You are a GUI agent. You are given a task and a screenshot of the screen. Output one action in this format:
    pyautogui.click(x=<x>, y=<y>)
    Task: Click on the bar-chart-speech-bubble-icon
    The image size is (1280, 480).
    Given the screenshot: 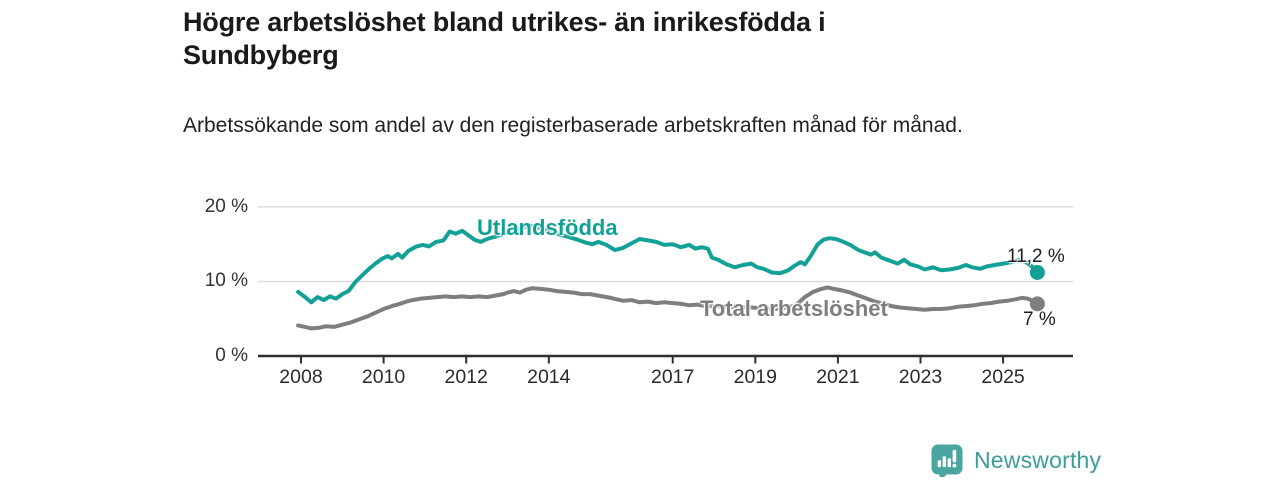 What is the action you would take?
    pyautogui.click(x=947, y=460)
    